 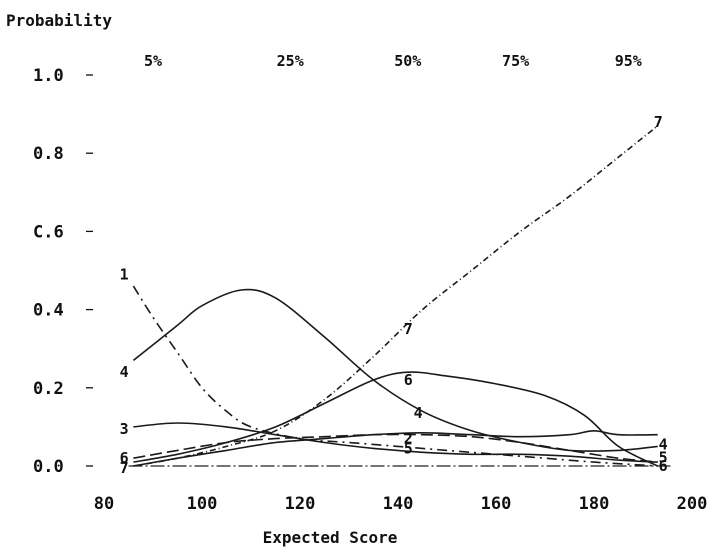 I want to click on series-2-line, so click(x=395, y=448).